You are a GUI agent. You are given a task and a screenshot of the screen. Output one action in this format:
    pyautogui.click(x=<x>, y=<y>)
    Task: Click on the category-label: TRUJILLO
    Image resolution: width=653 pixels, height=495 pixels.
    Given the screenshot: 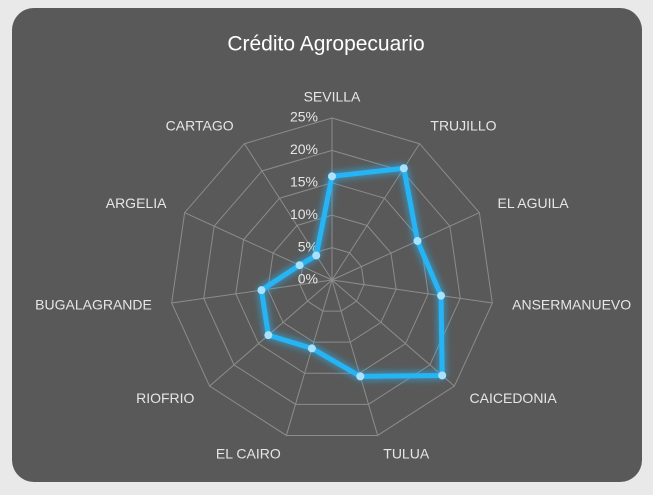 What is the action you would take?
    pyautogui.click(x=463, y=126)
    